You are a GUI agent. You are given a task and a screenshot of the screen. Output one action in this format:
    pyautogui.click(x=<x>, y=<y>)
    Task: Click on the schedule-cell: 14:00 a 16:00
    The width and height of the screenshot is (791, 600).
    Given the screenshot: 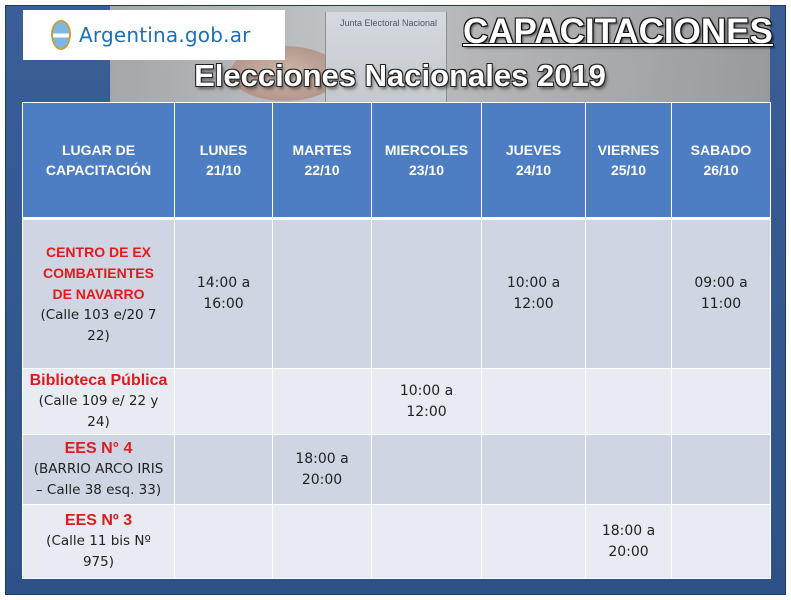 What is the action you would take?
    pyautogui.click(x=223, y=293)
    